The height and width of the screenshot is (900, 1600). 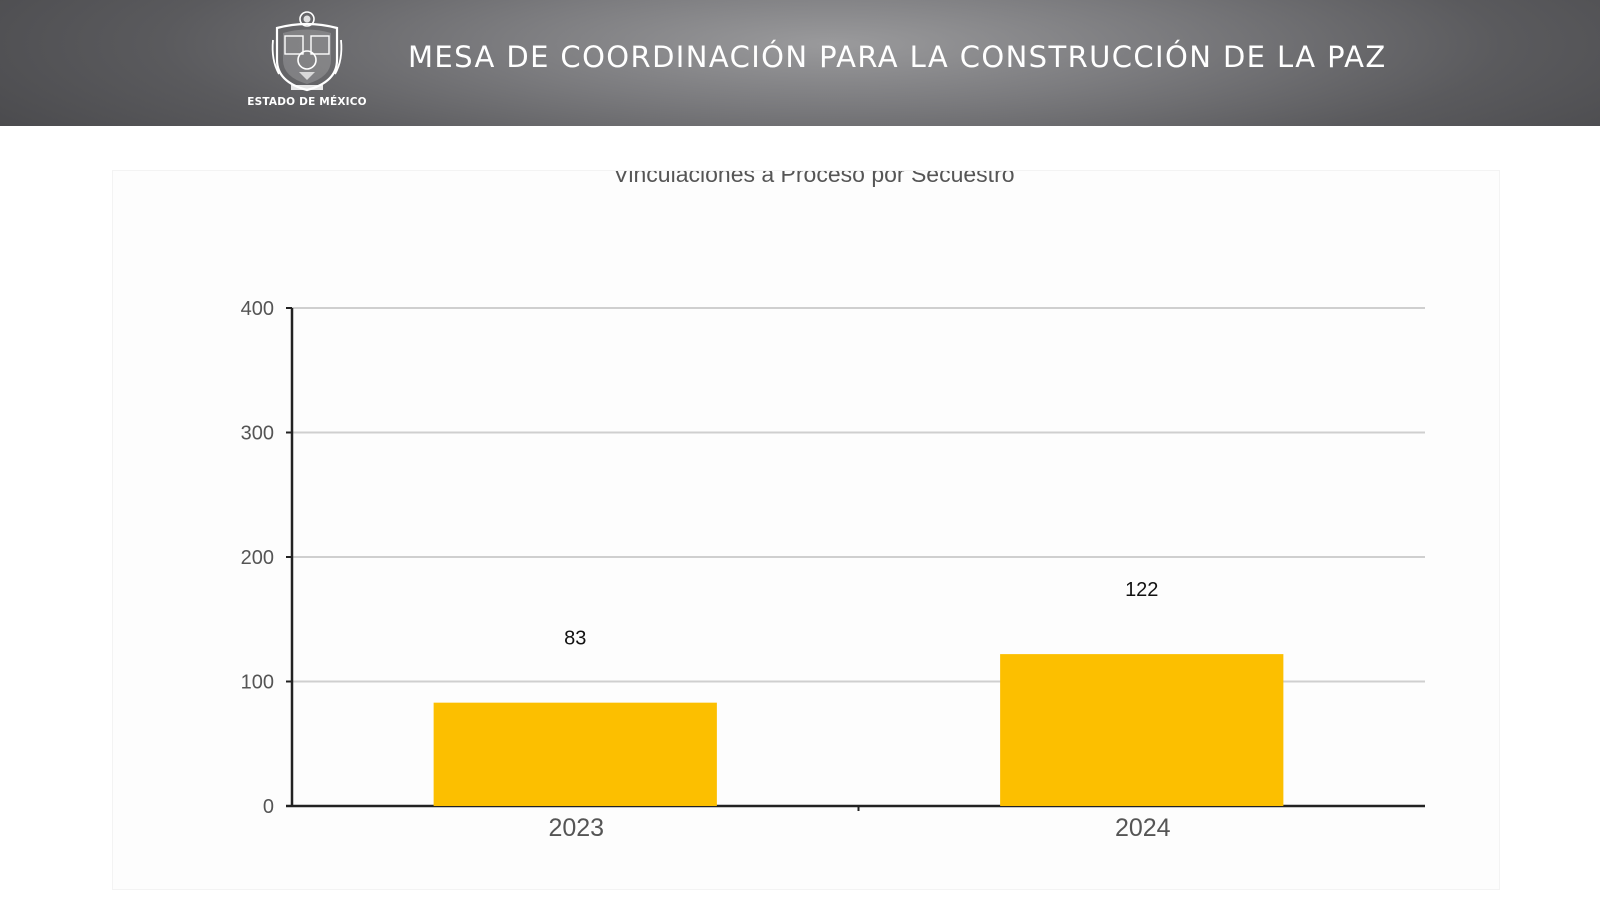 What do you see at coordinates (307, 51) in the screenshot?
I see `coat-of-arms-icon` at bounding box center [307, 51].